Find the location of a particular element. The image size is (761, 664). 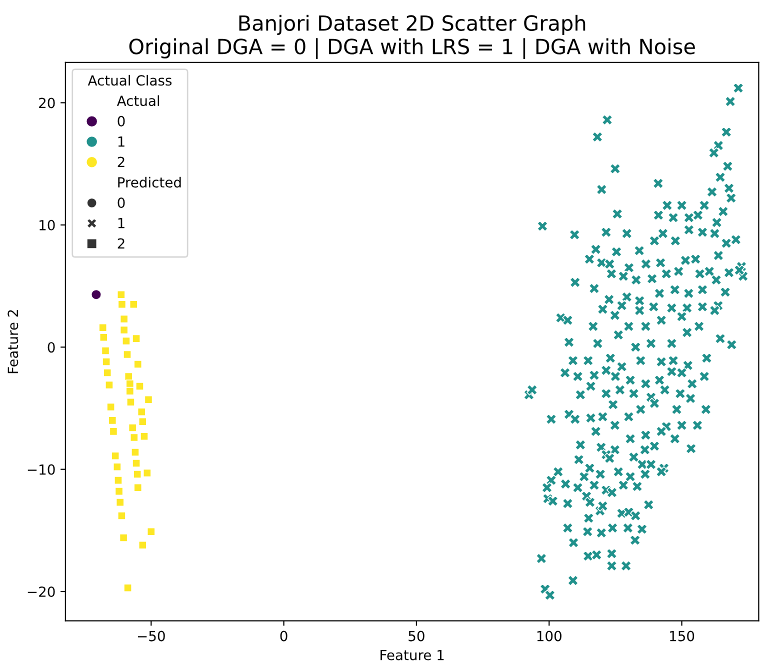

x-tick-label: −50 is located at coordinates (151, 636).